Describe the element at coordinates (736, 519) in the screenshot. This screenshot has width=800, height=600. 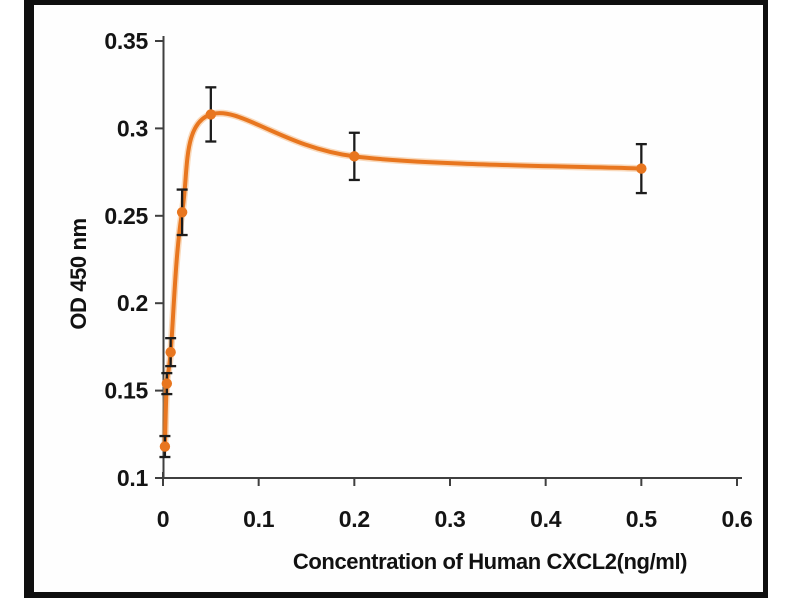
I see `x-tick-label: 0.6` at that location.